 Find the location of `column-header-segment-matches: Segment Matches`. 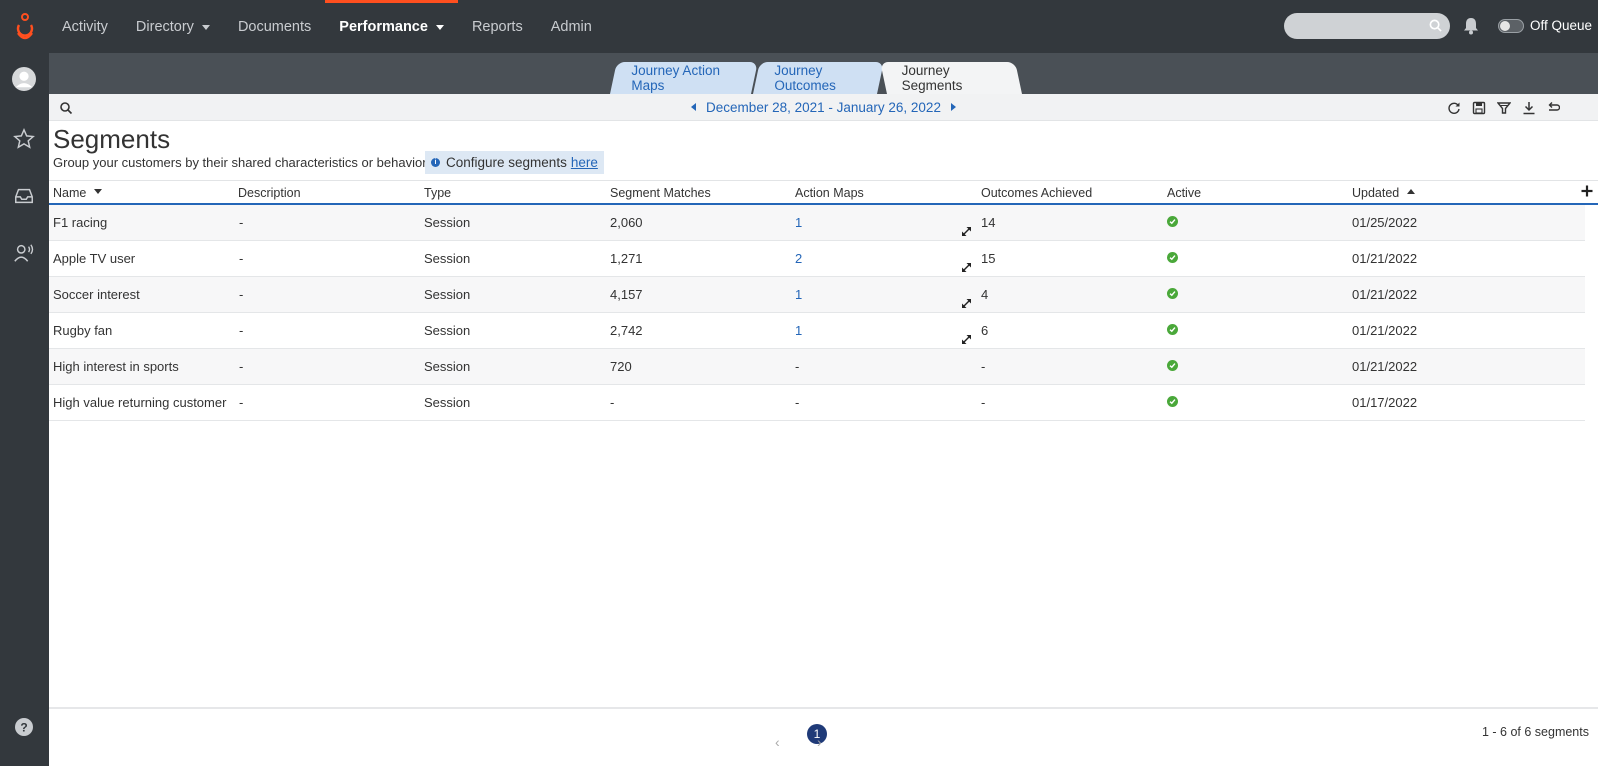

column-header-segment-matches: Segment Matches is located at coordinates (660, 193).